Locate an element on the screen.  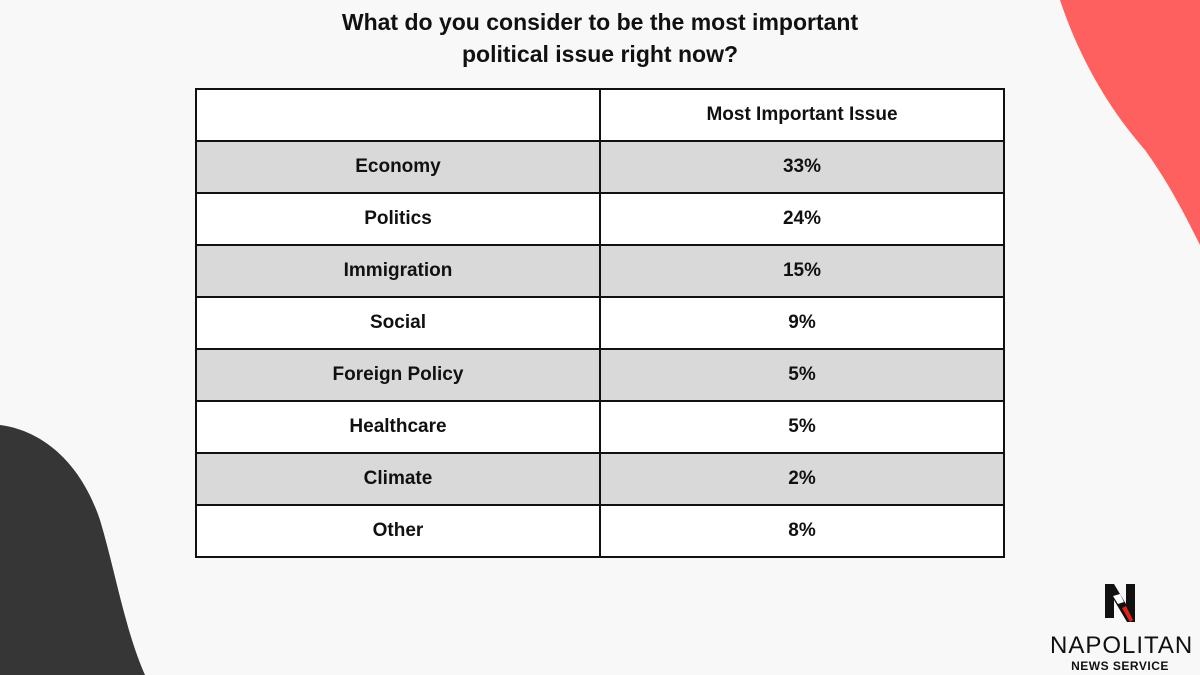
table-header-row: Most Important Issue is located at coordinates (600, 115).